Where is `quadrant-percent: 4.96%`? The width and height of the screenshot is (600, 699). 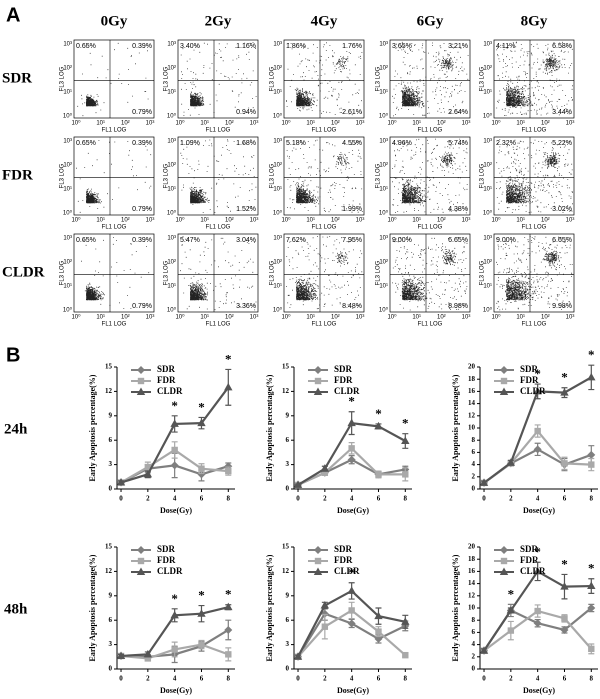
quadrant-percent: 4.96% is located at coordinates (402, 143).